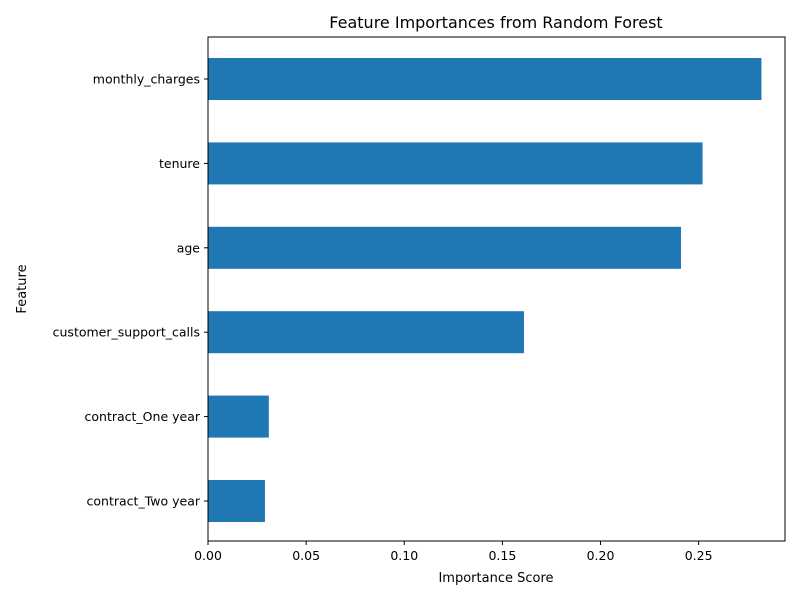 The width and height of the screenshot is (800, 600). What do you see at coordinates (495, 22) in the screenshot?
I see `chart-title: Feature Importances from Random Forest` at bounding box center [495, 22].